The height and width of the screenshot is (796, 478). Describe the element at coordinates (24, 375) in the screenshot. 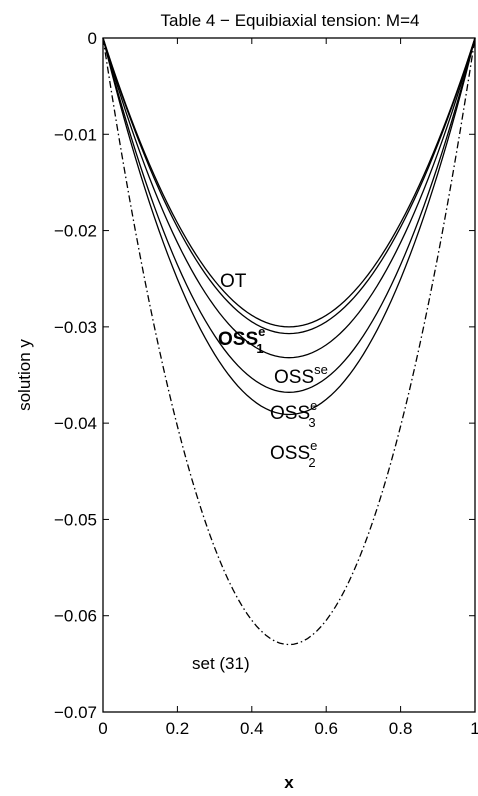

I see `y-axis-label: solution y` at that location.